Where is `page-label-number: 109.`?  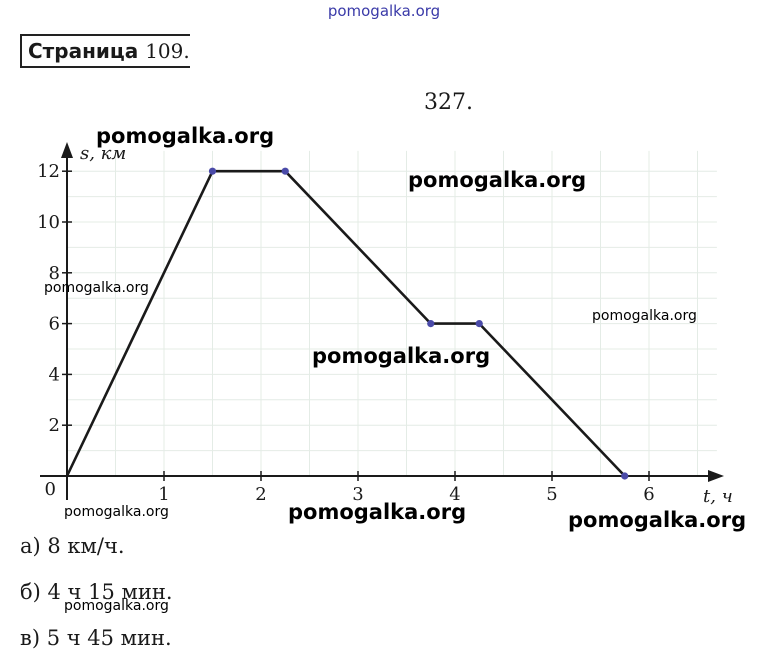 page-label-number: 109. is located at coordinates (167, 51).